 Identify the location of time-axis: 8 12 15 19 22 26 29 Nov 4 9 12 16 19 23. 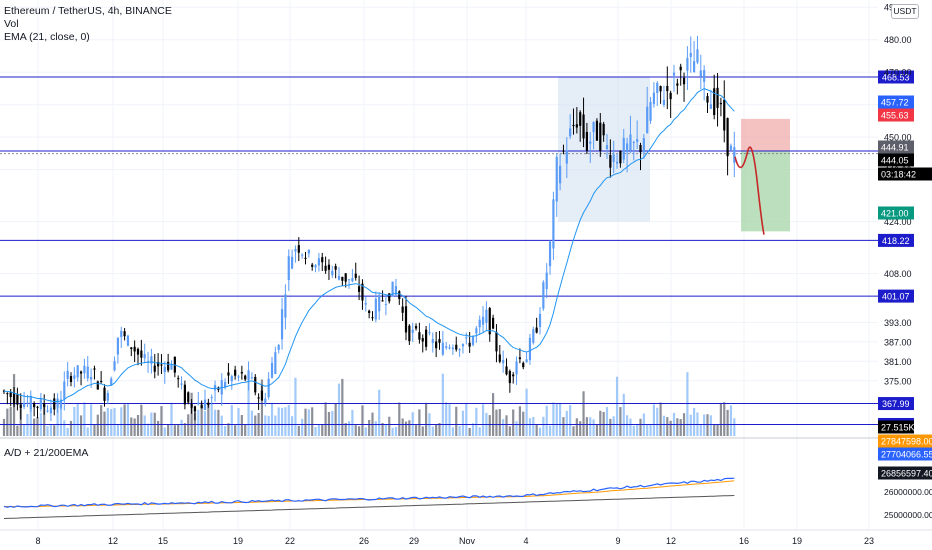
(466, 537).